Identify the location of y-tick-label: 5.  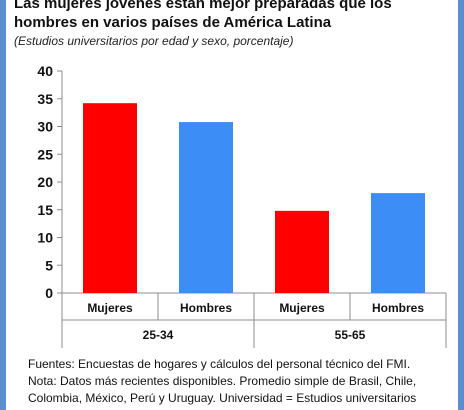
(49, 265).